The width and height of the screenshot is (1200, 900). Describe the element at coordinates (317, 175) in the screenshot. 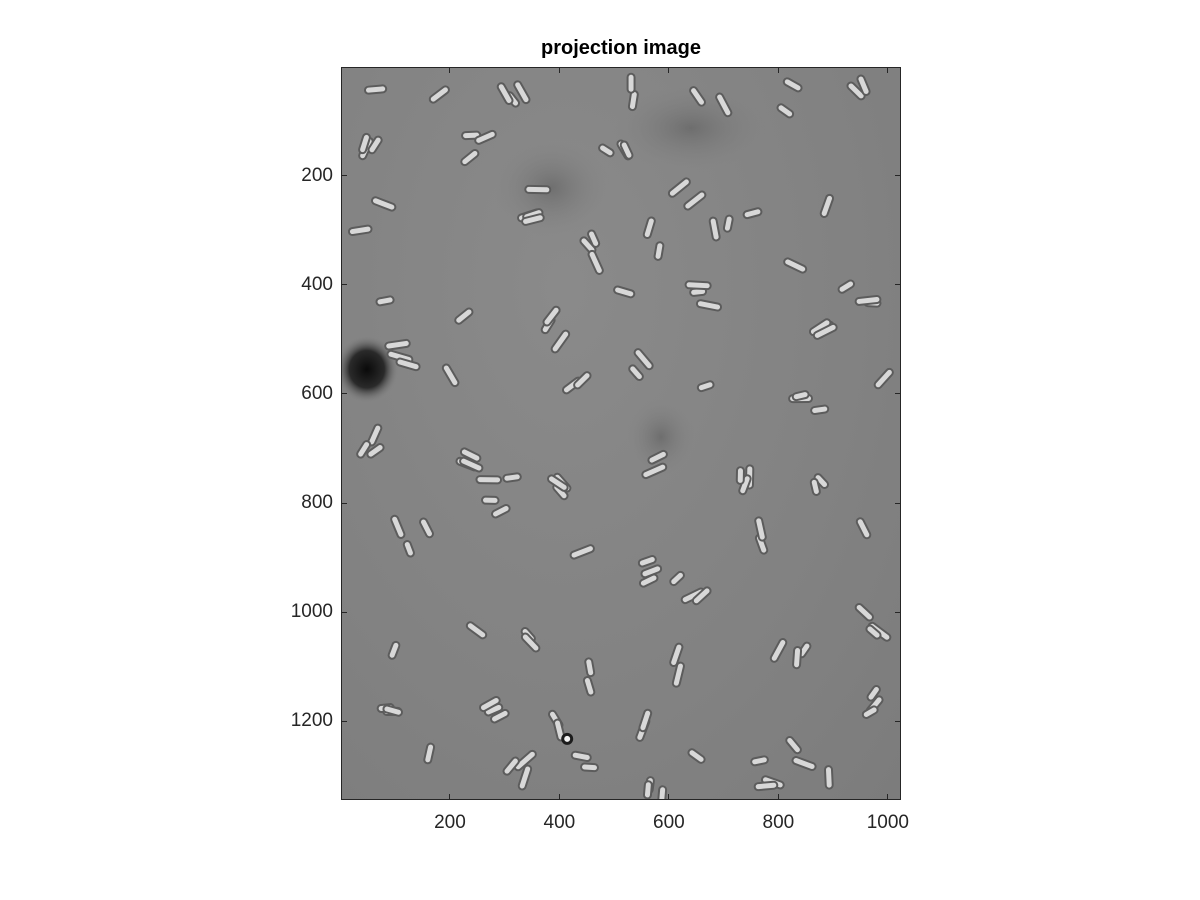

I see `y-tick-label: 200` at that location.